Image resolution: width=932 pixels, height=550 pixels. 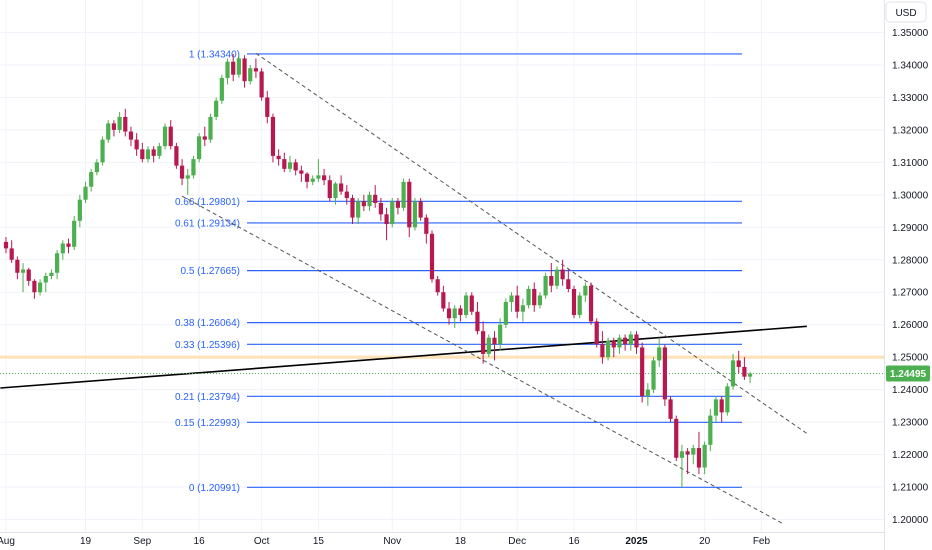 I want to click on time-axis: Aug 19 Sep 16 Oct 15 Nov 18 Dec 16 2025 20 Feb, so click(x=442, y=540).